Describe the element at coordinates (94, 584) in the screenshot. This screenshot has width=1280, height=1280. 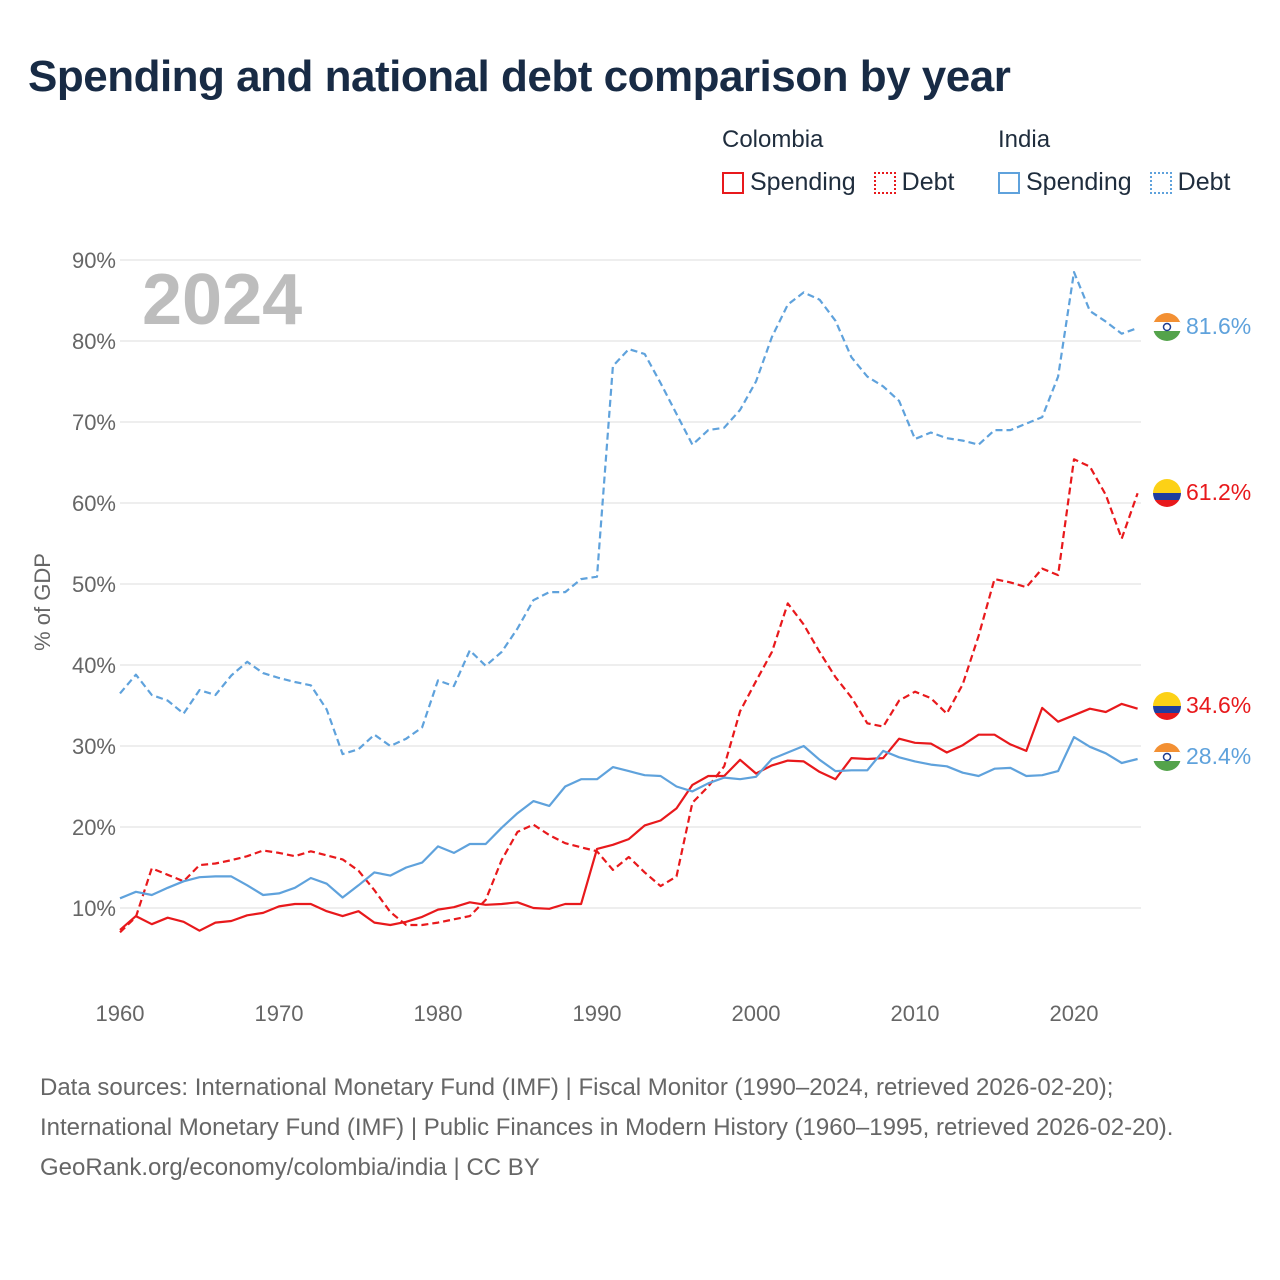
I see `y-tick-label: 50%` at that location.